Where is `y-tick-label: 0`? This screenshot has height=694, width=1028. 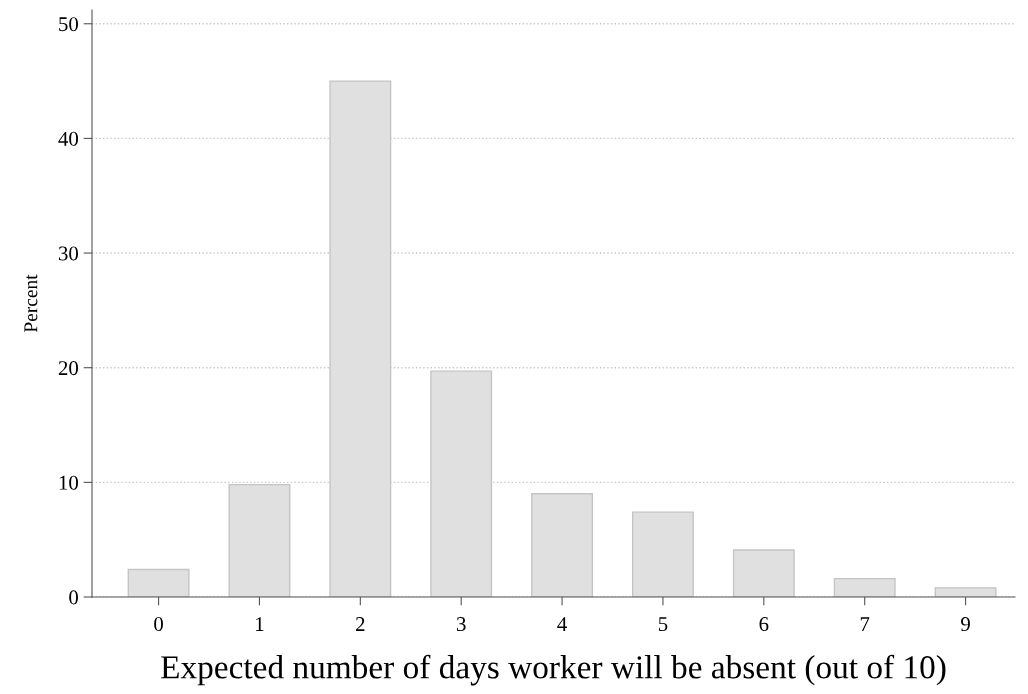
y-tick-label: 0 is located at coordinates (74, 597).